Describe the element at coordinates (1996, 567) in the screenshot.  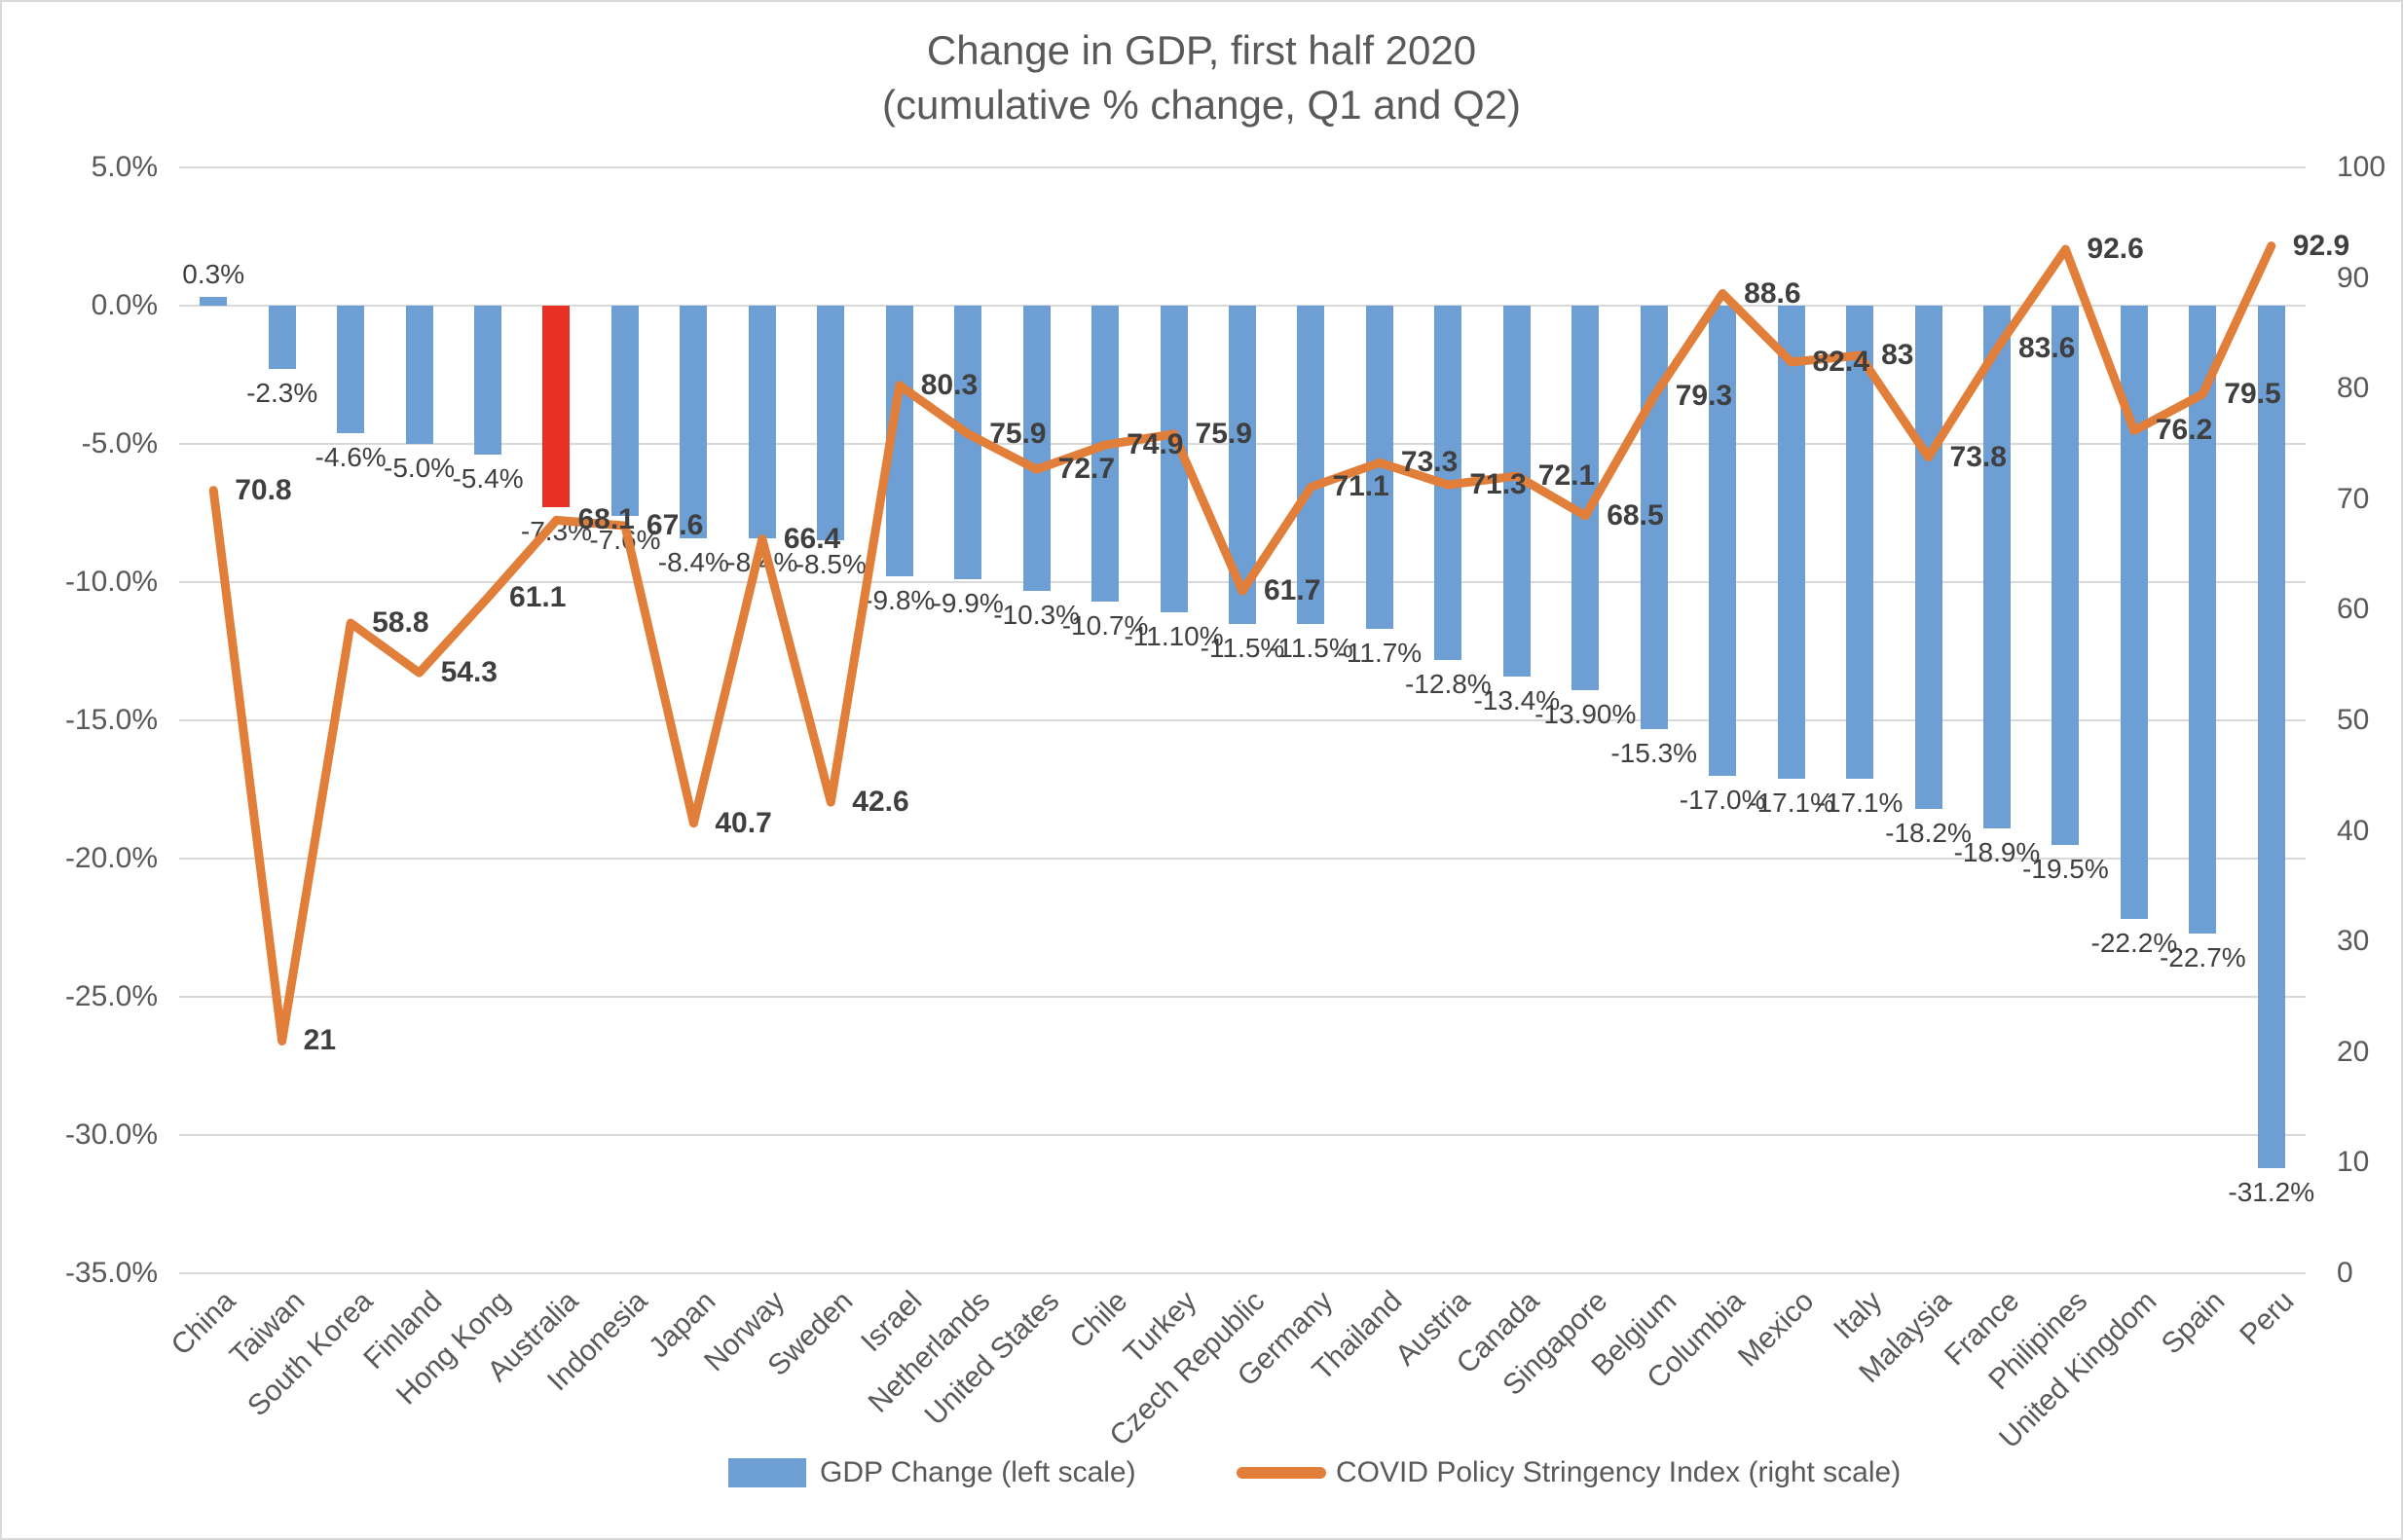
I see `gdp-bar-france` at that location.